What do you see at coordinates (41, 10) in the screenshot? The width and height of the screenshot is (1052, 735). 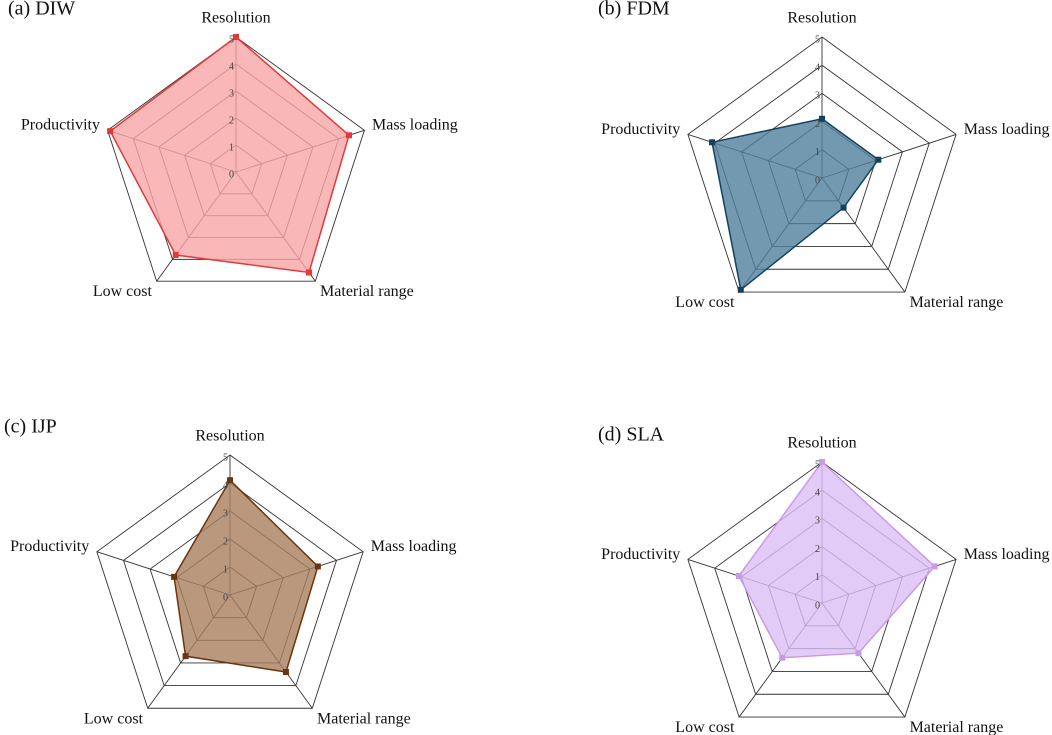 I see `chart-title: (a) DIW` at bounding box center [41, 10].